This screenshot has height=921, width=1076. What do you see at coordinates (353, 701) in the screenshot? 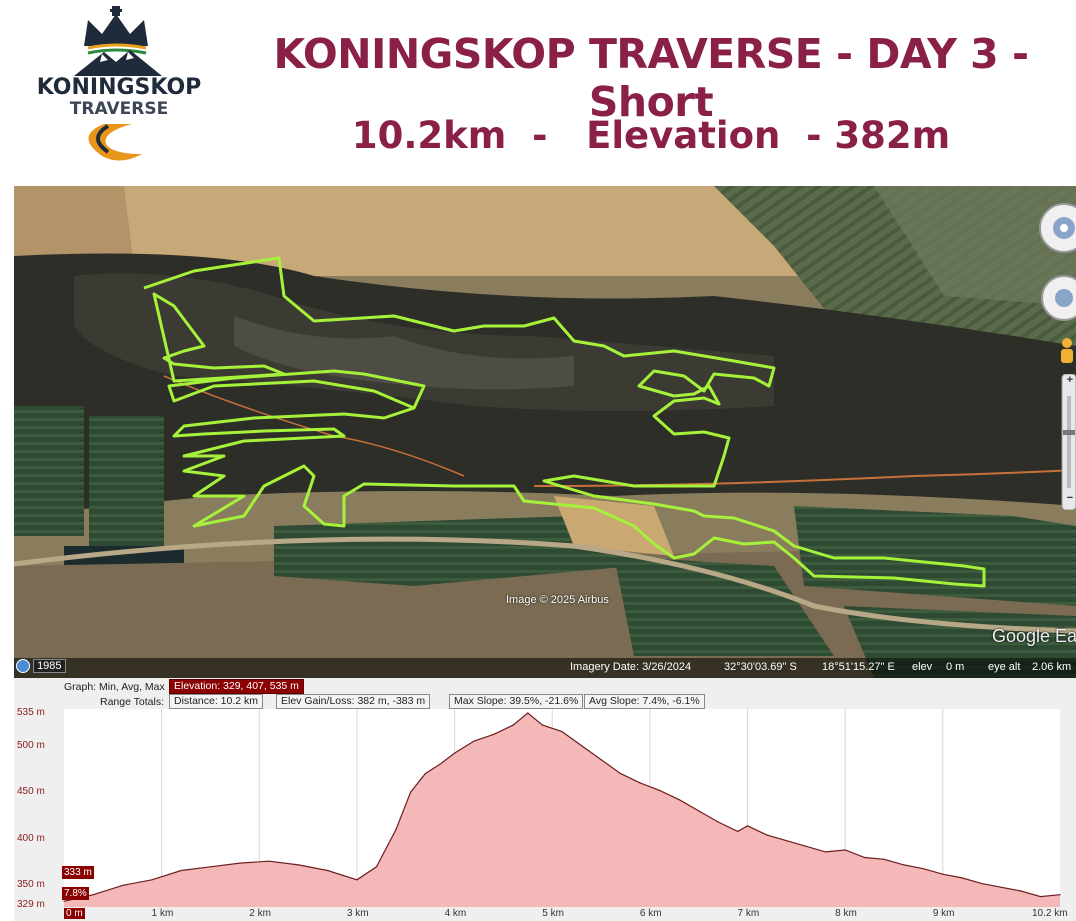
I see `elev-gain-loss-stat: Elev Gain/Loss: 382 m, -383 m` at bounding box center [353, 701].